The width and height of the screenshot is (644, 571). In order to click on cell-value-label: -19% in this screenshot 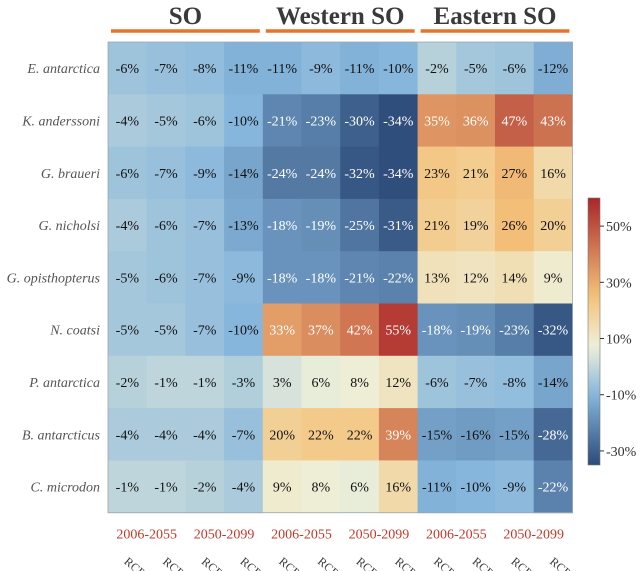, I will do `click(321, 226)`.